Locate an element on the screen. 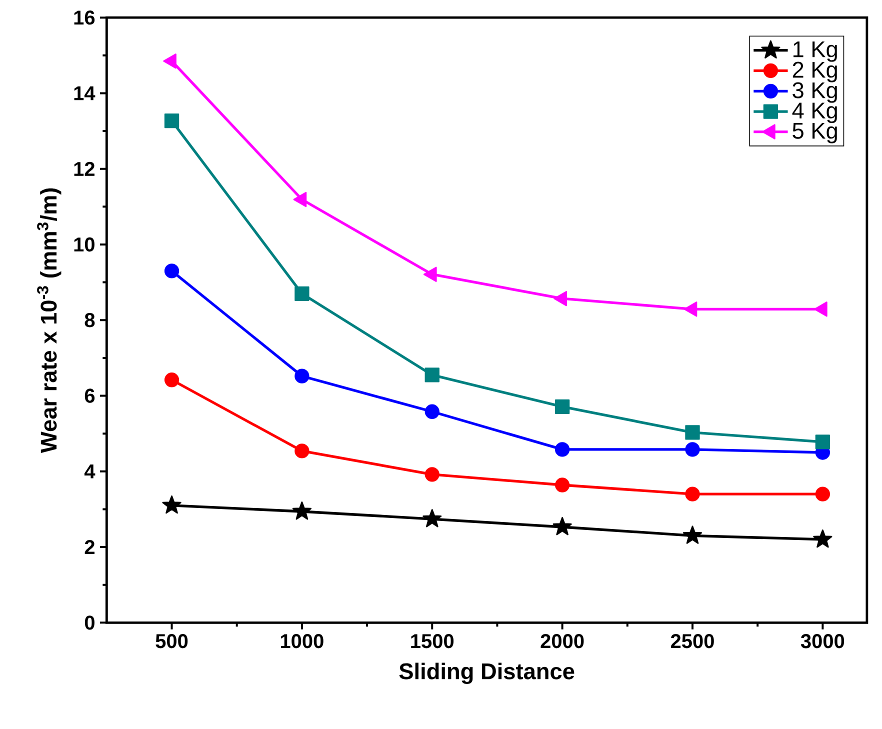 The height and width of the screenshot is (729, 882). x-tick-label: 500 is located at coordinates (172, 641).